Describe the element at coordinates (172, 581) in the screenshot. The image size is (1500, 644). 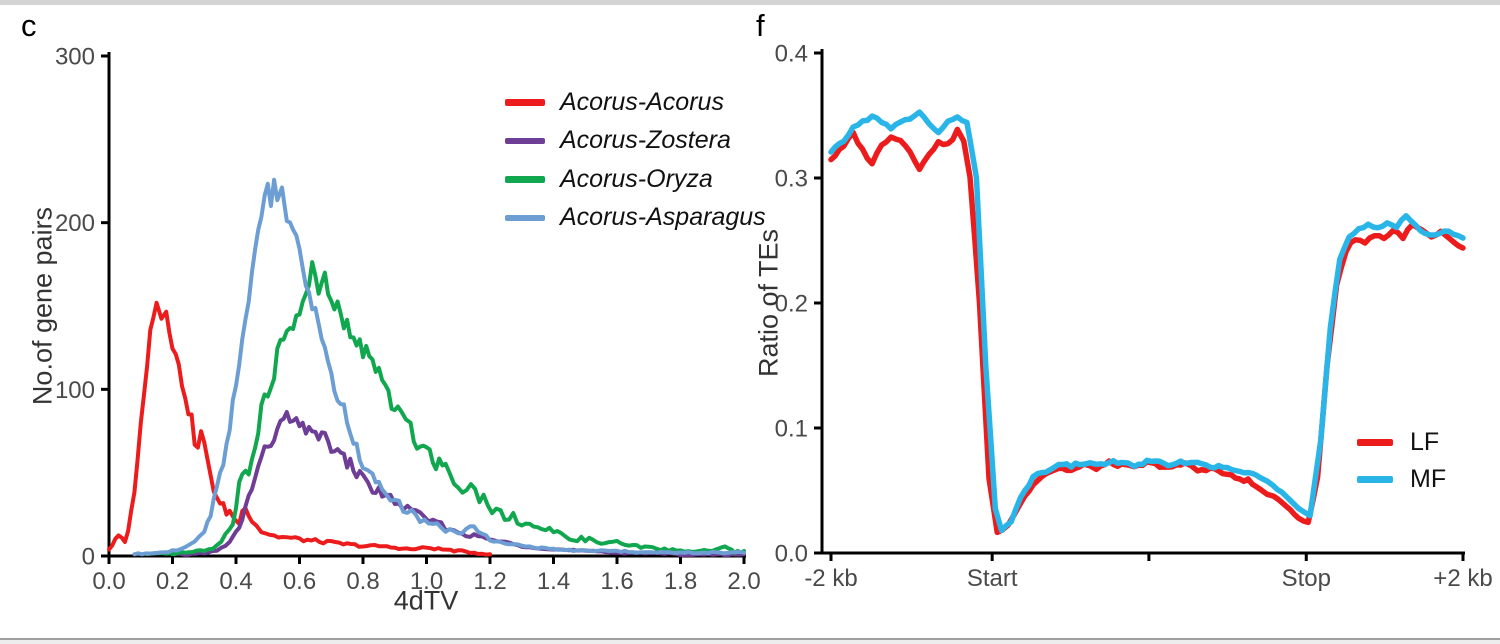
I see `x-tick-label: 0.2` at that location.